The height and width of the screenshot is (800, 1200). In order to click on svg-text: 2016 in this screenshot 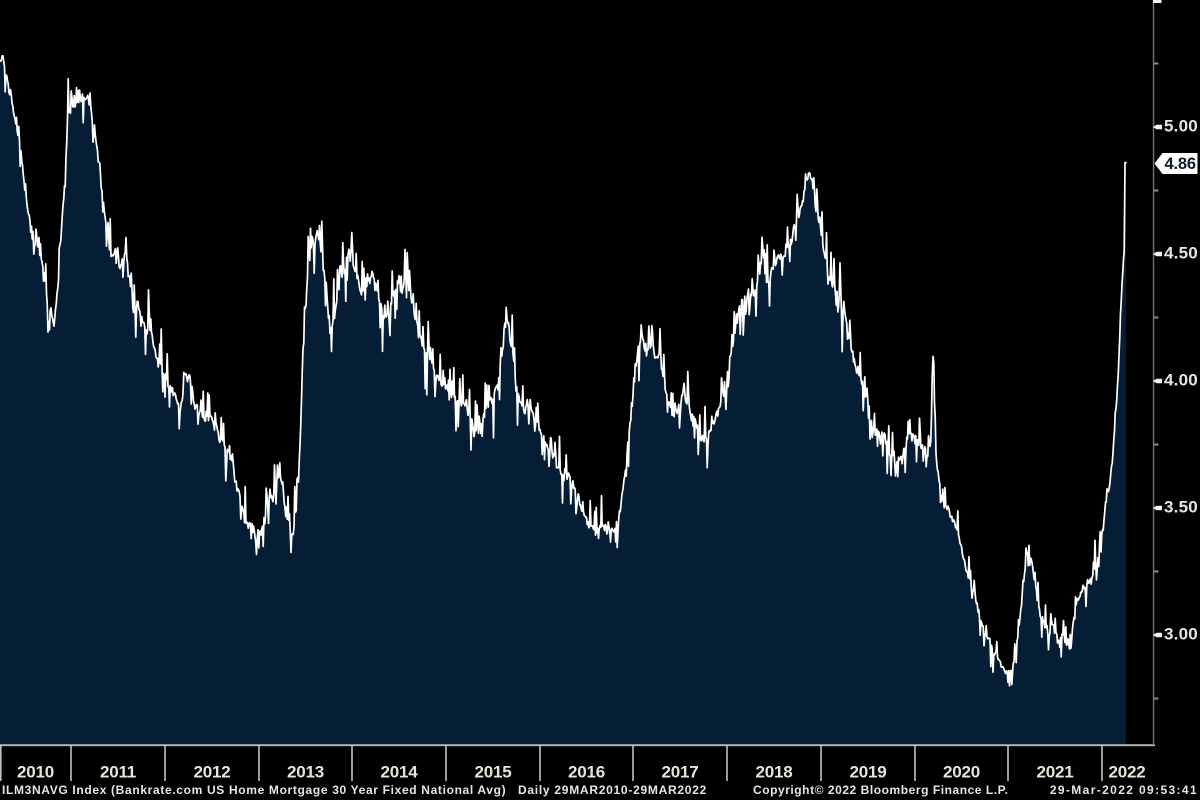, I will do `click(586, 771)`.